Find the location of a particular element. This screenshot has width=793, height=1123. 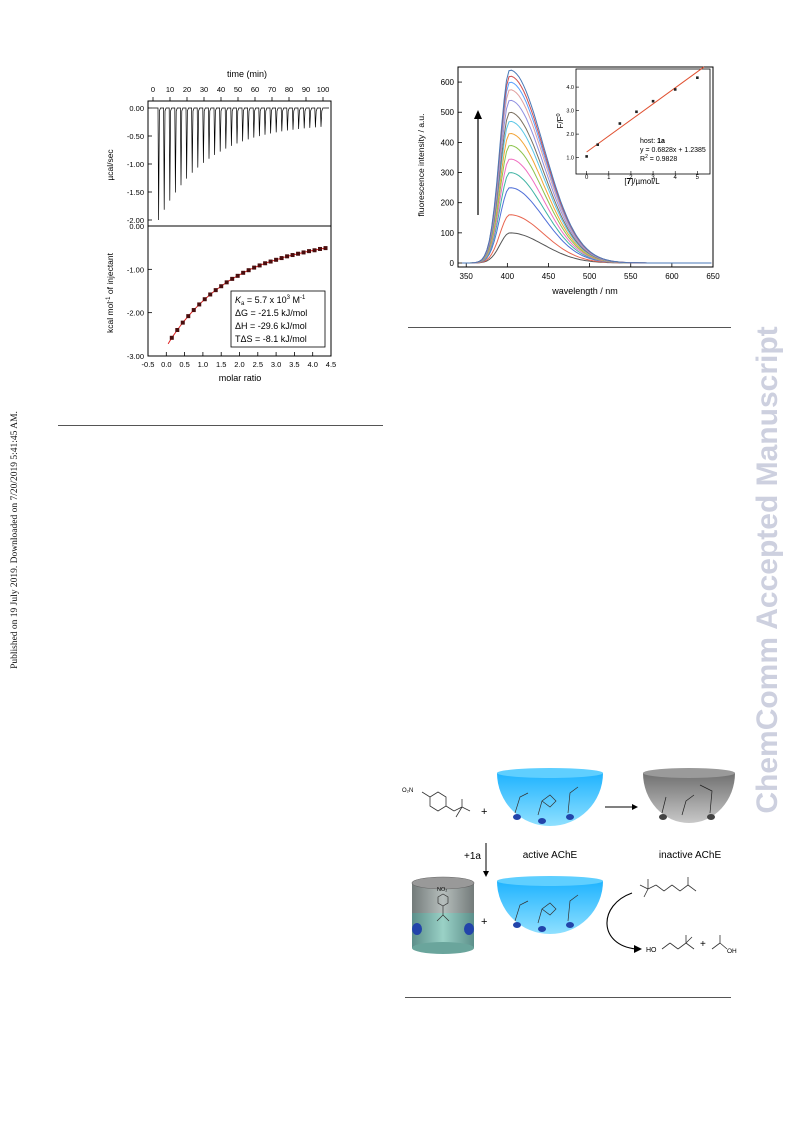

itc-top-tick-label: 10 is located at coordinates (170, 89).